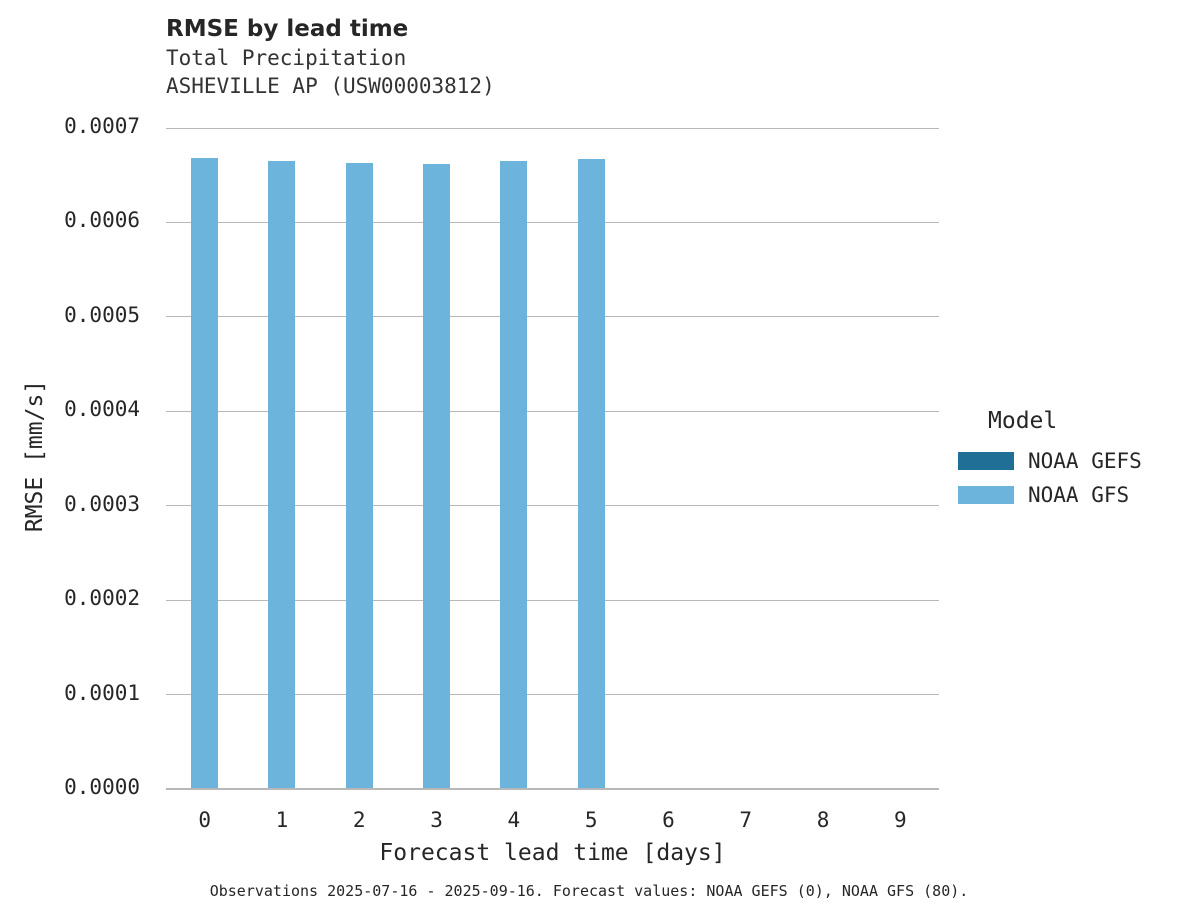  Describe the element at coordinates (102, 598) in the screenshot. I see `y-axis-tick-label: 0.0002` at that location.